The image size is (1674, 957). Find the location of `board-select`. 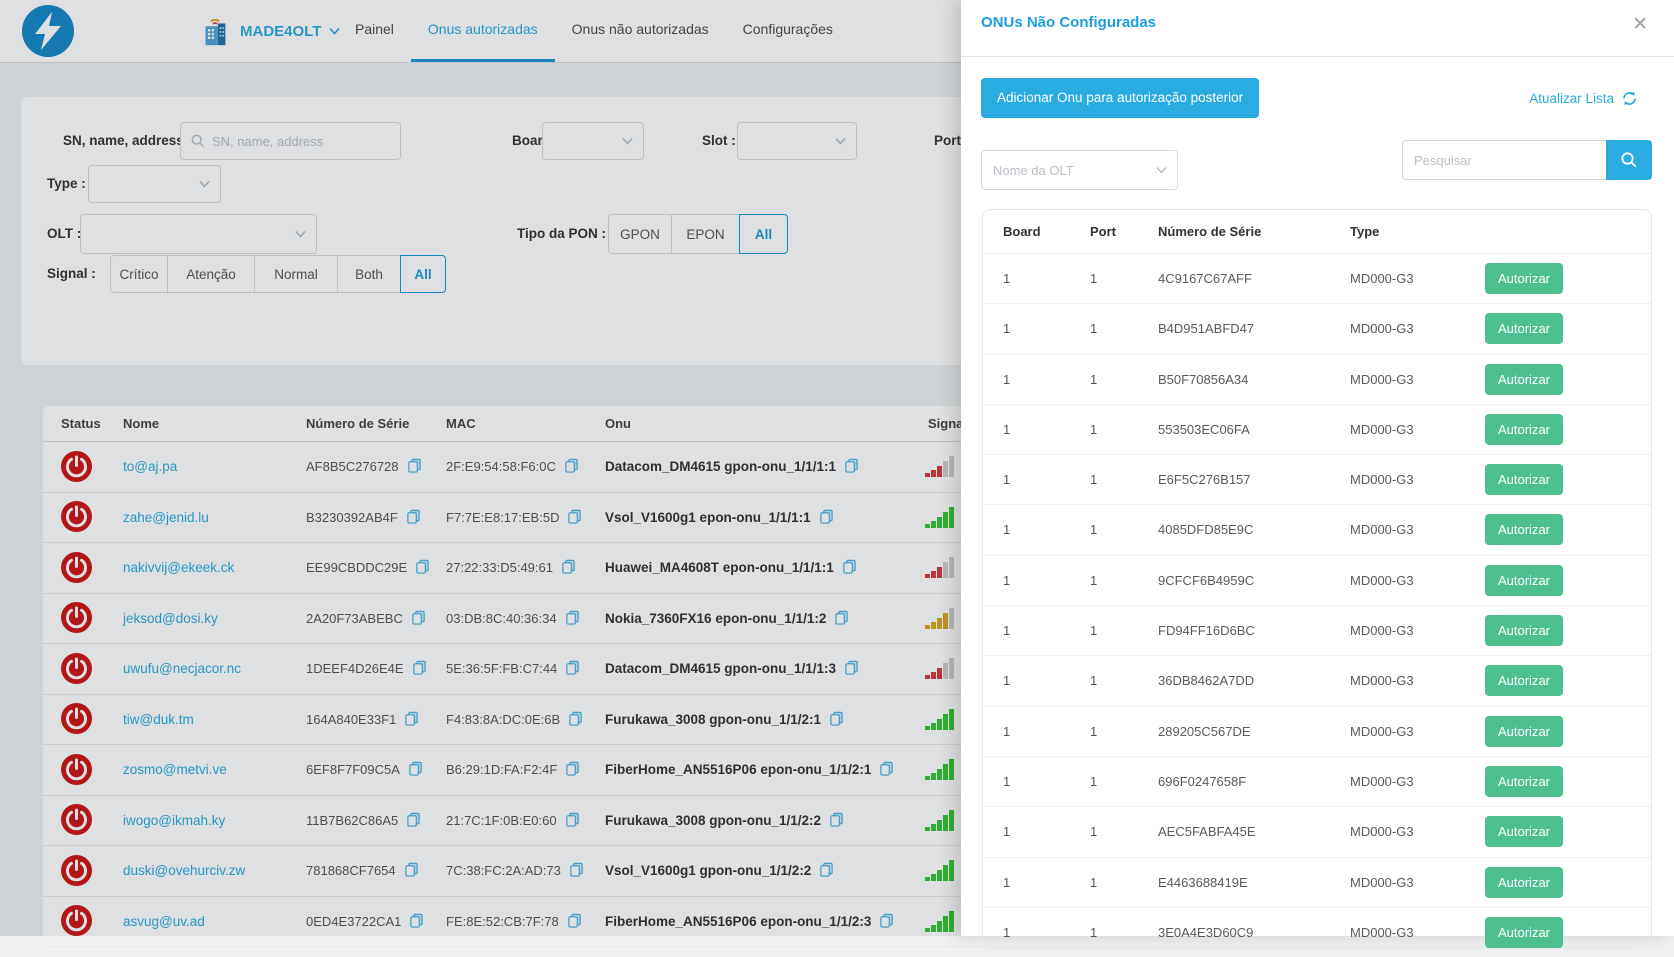

board-select is located at coordinates (593, 141).